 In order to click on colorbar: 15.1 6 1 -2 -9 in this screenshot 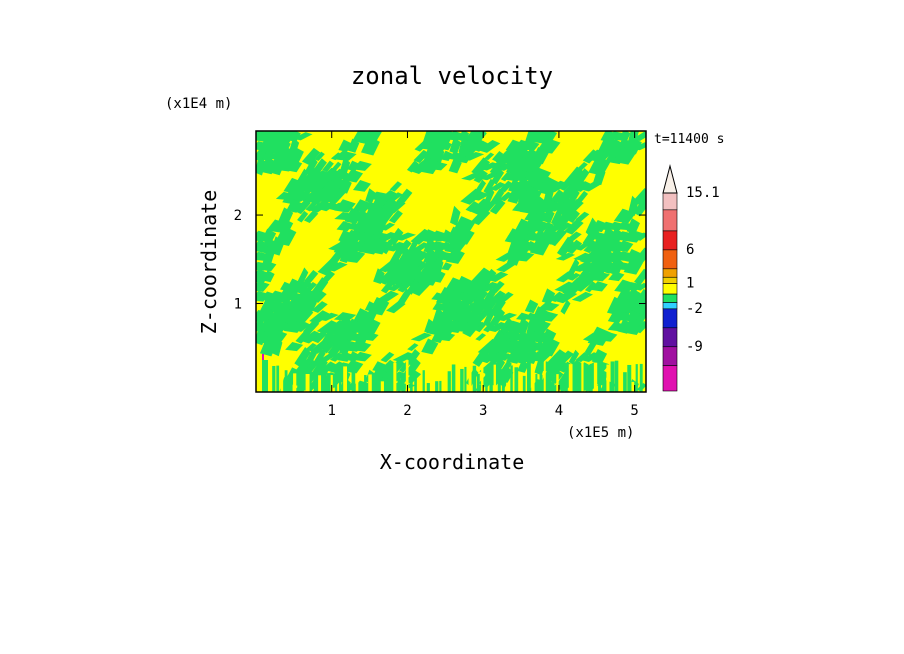, I will do `click(691, 278)`.